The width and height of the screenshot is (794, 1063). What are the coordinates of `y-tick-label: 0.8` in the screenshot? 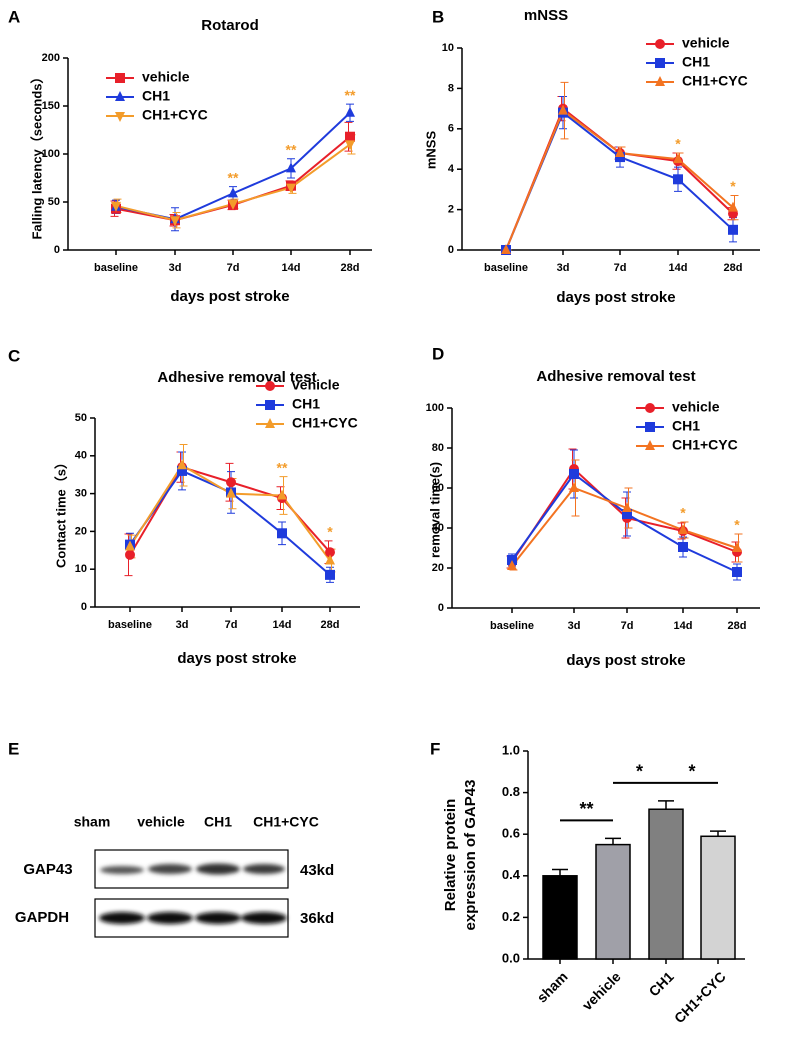 It's located at (511, 791).